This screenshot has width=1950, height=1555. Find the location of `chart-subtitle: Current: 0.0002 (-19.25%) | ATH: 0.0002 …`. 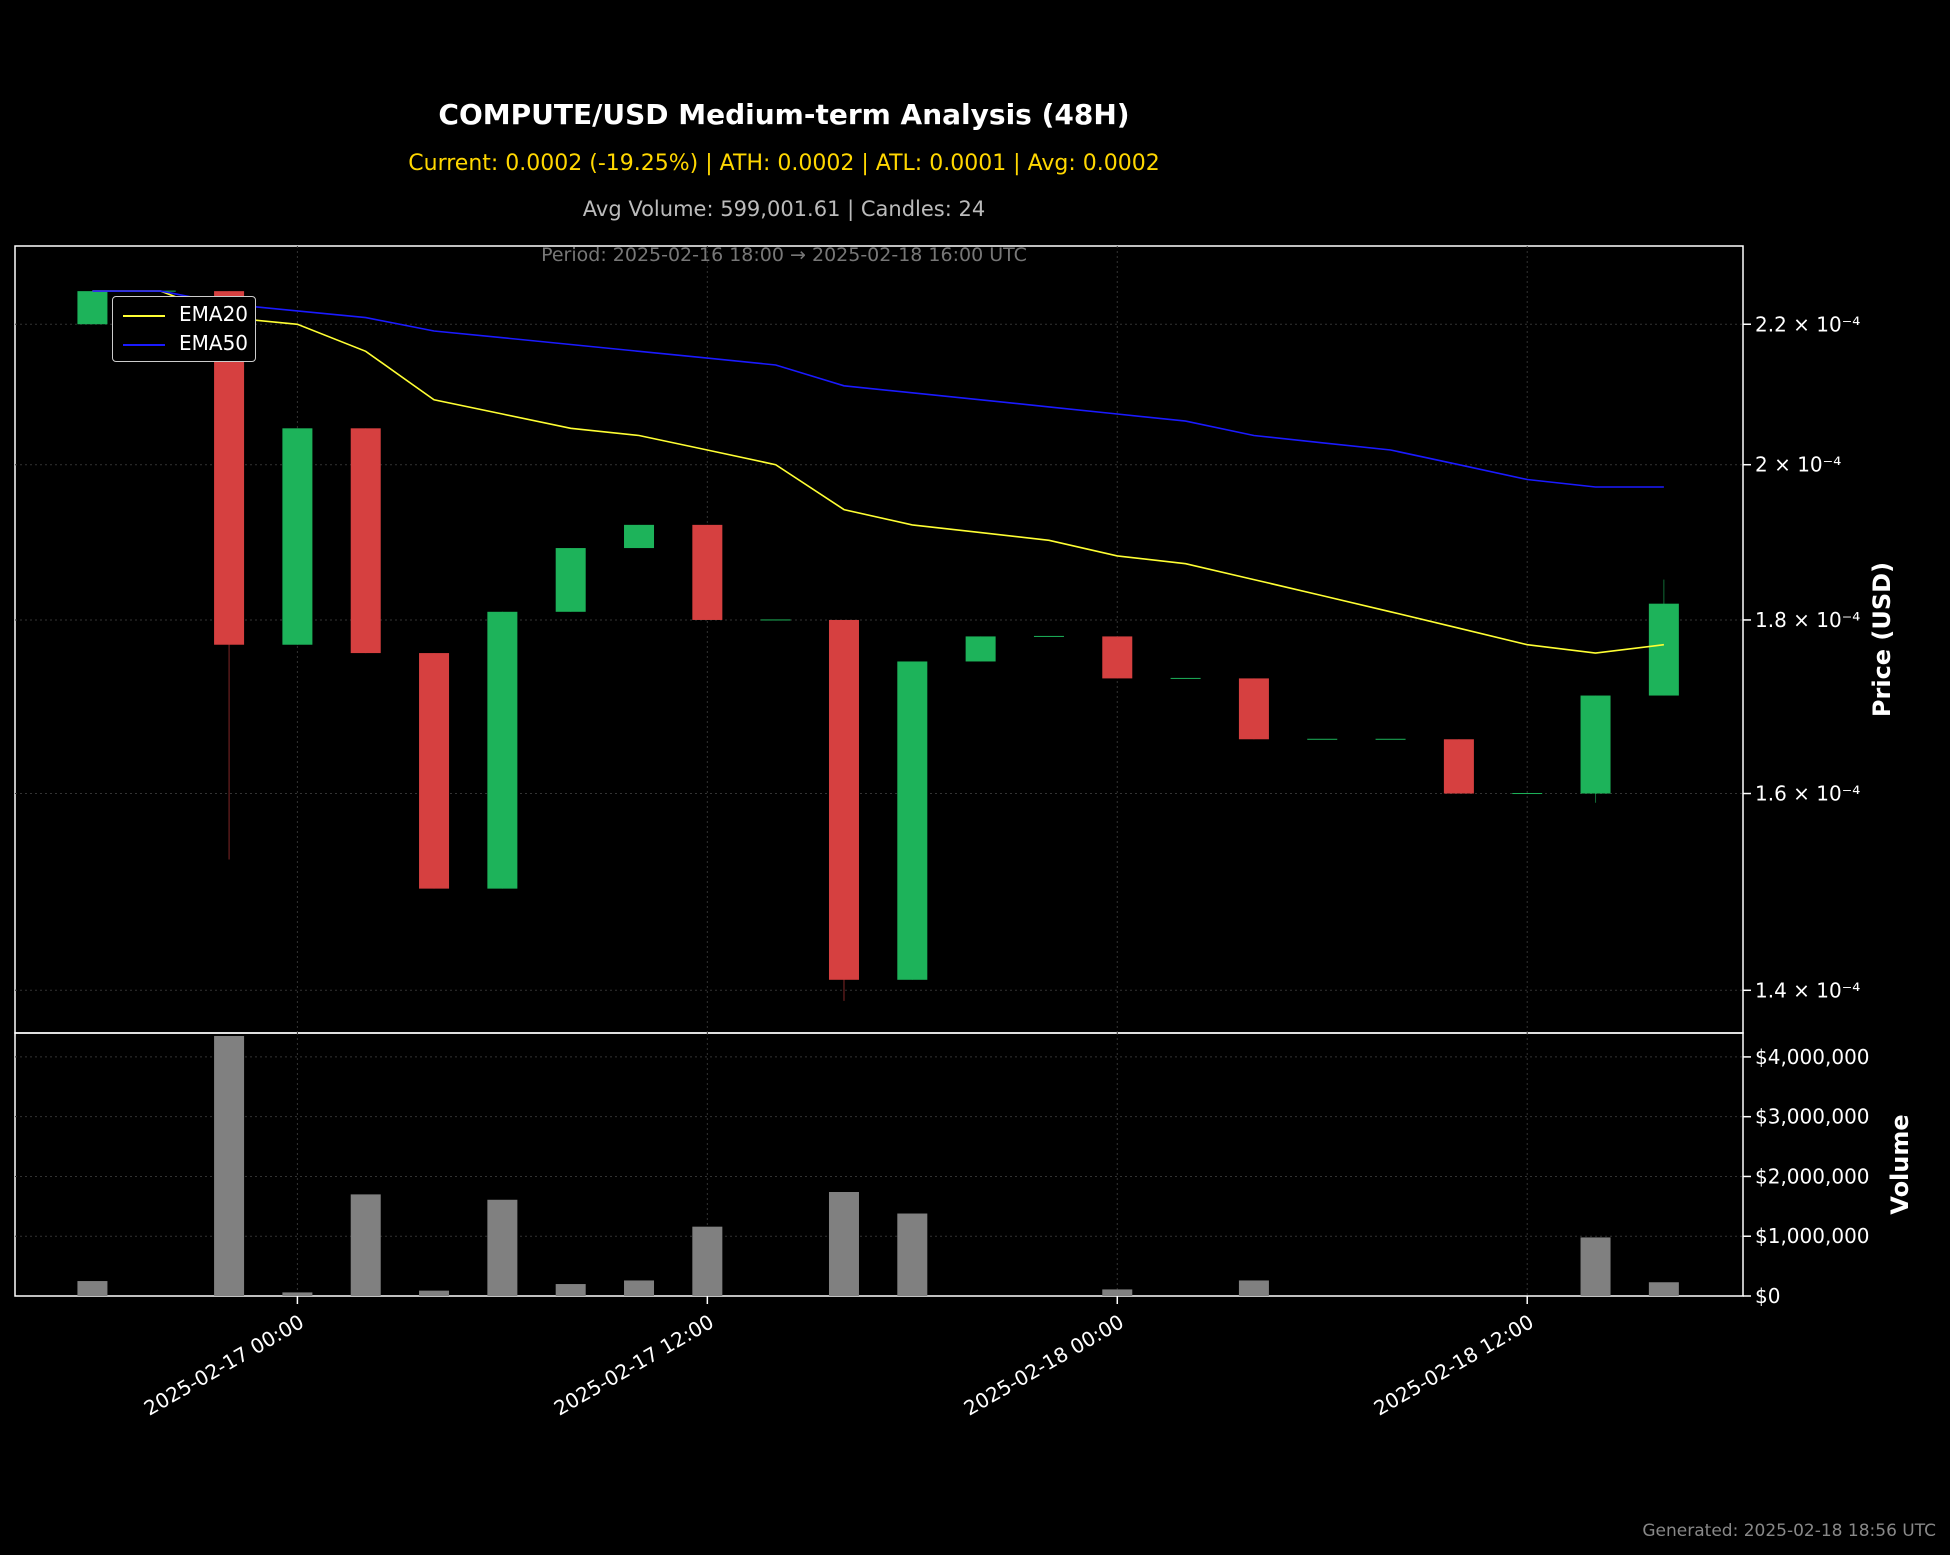

chart-subtitle: Current: 0.0002 (-19.25%) | ATH: 0.0002 … is located at coordinates (784, 163).